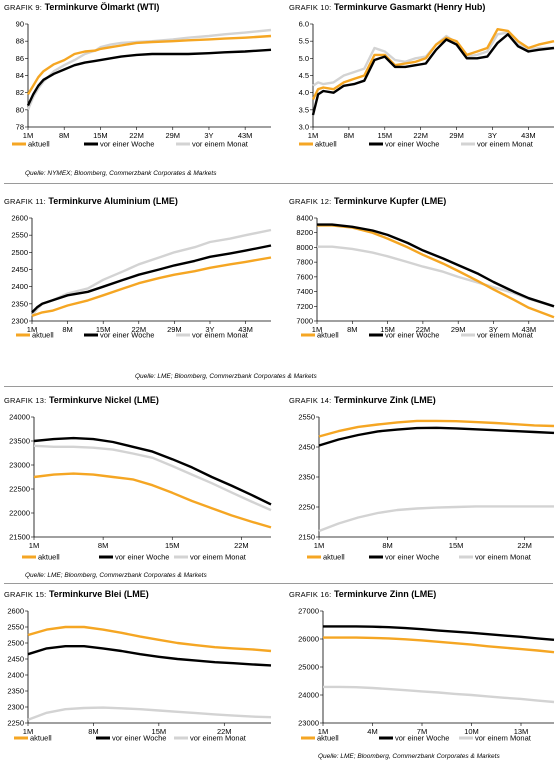  I want to click on y-tick-label: 21500, so click(19, 537).